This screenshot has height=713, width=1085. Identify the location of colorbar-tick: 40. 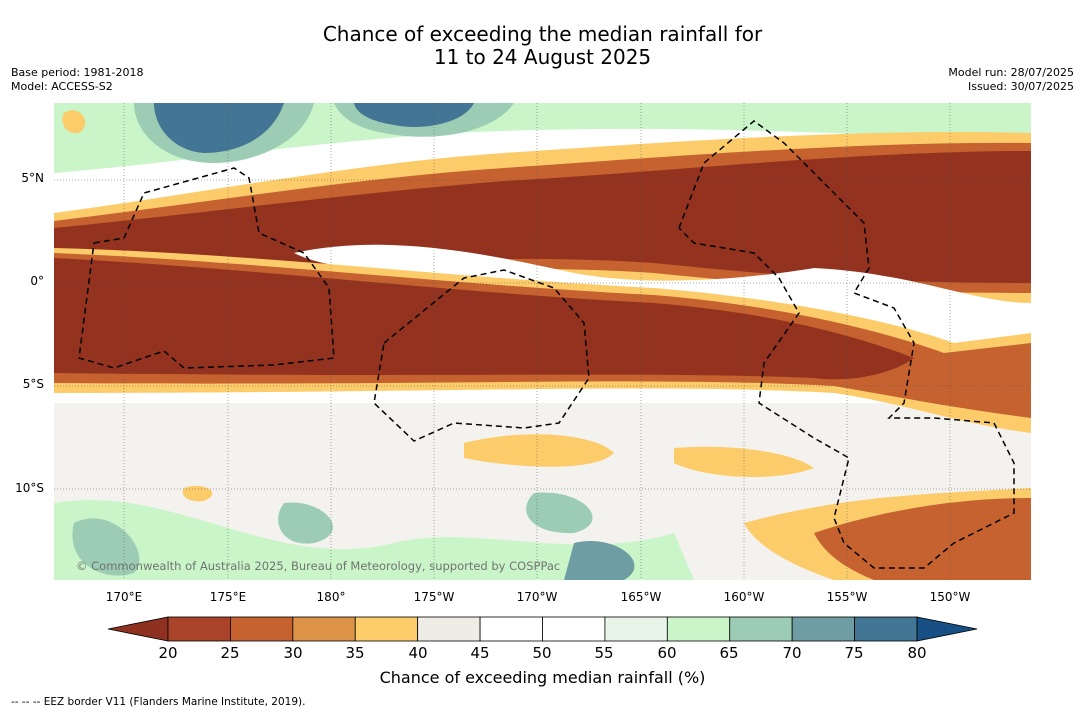
(418, 653).